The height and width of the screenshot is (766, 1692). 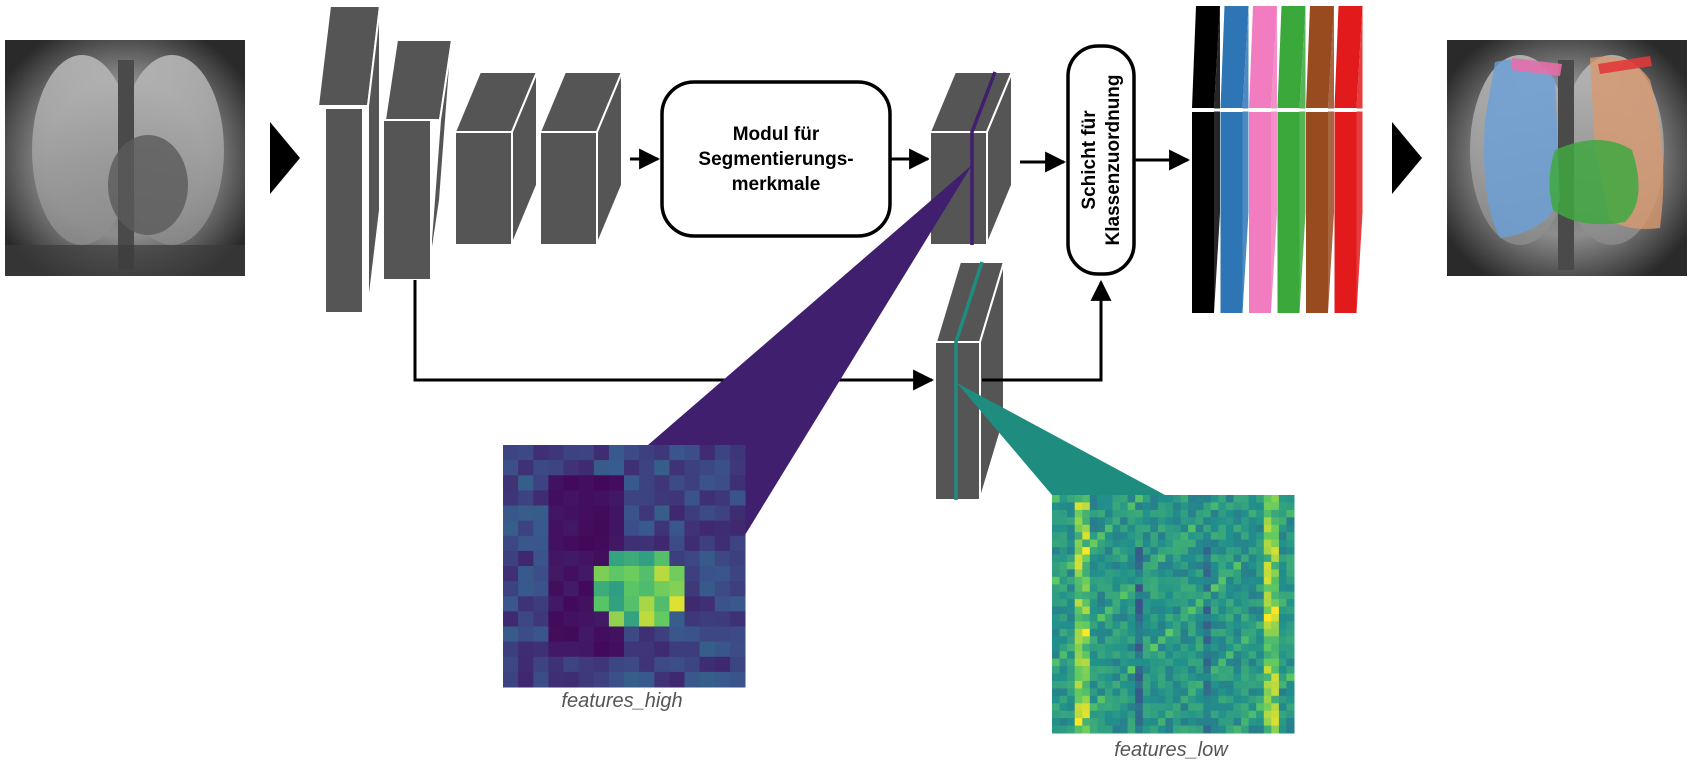 I want to click on high-feature-zoom-wedge, so click(x=810, y=350).